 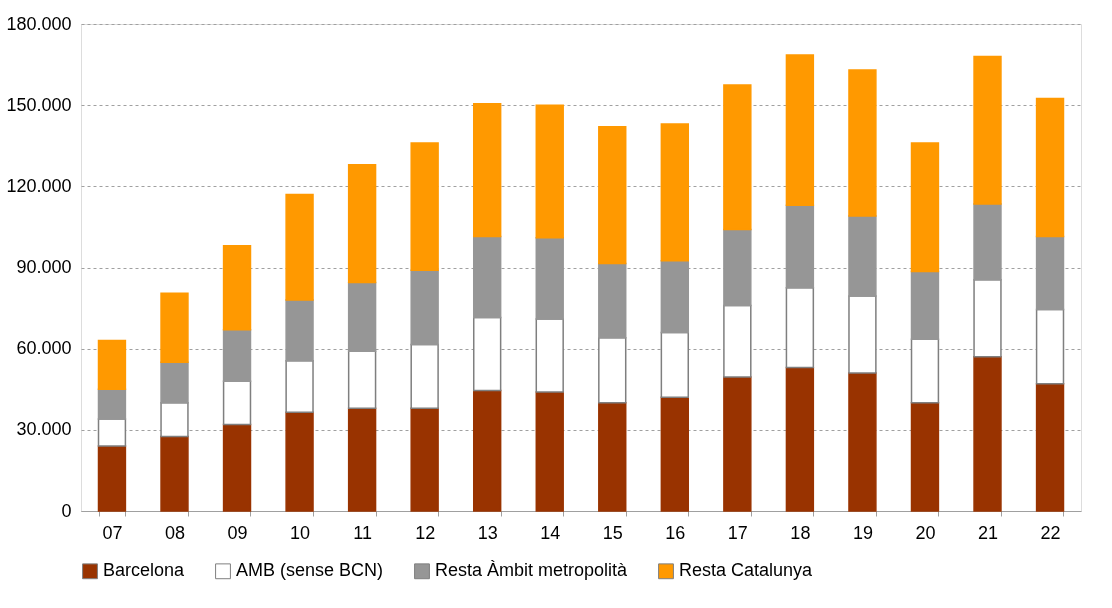 What do you see at coordinates (988, 532) in the screenshot?
I see `x-tick-label: 21` at bounding box center [988, 532].